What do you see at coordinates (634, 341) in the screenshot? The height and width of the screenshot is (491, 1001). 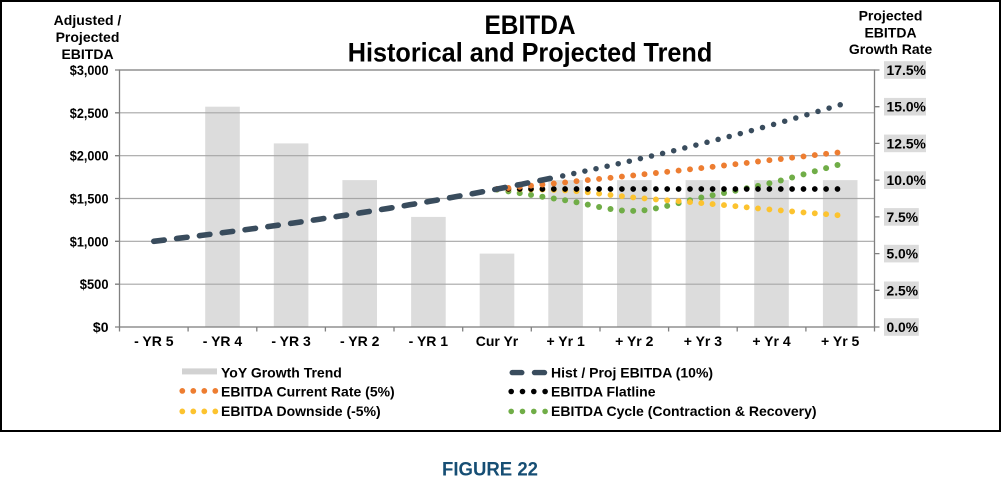 I see `svg-text: + Yr 2` at bounding box center [634, 341].